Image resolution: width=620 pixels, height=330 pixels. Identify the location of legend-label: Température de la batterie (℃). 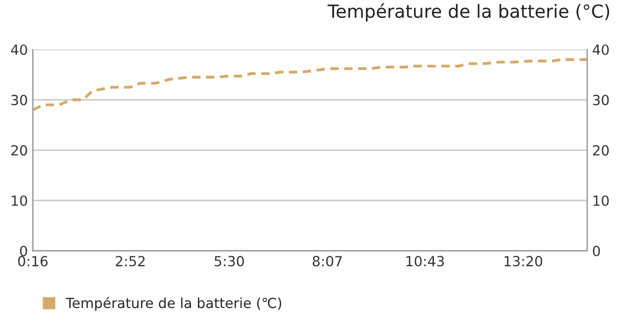
(174, 303).